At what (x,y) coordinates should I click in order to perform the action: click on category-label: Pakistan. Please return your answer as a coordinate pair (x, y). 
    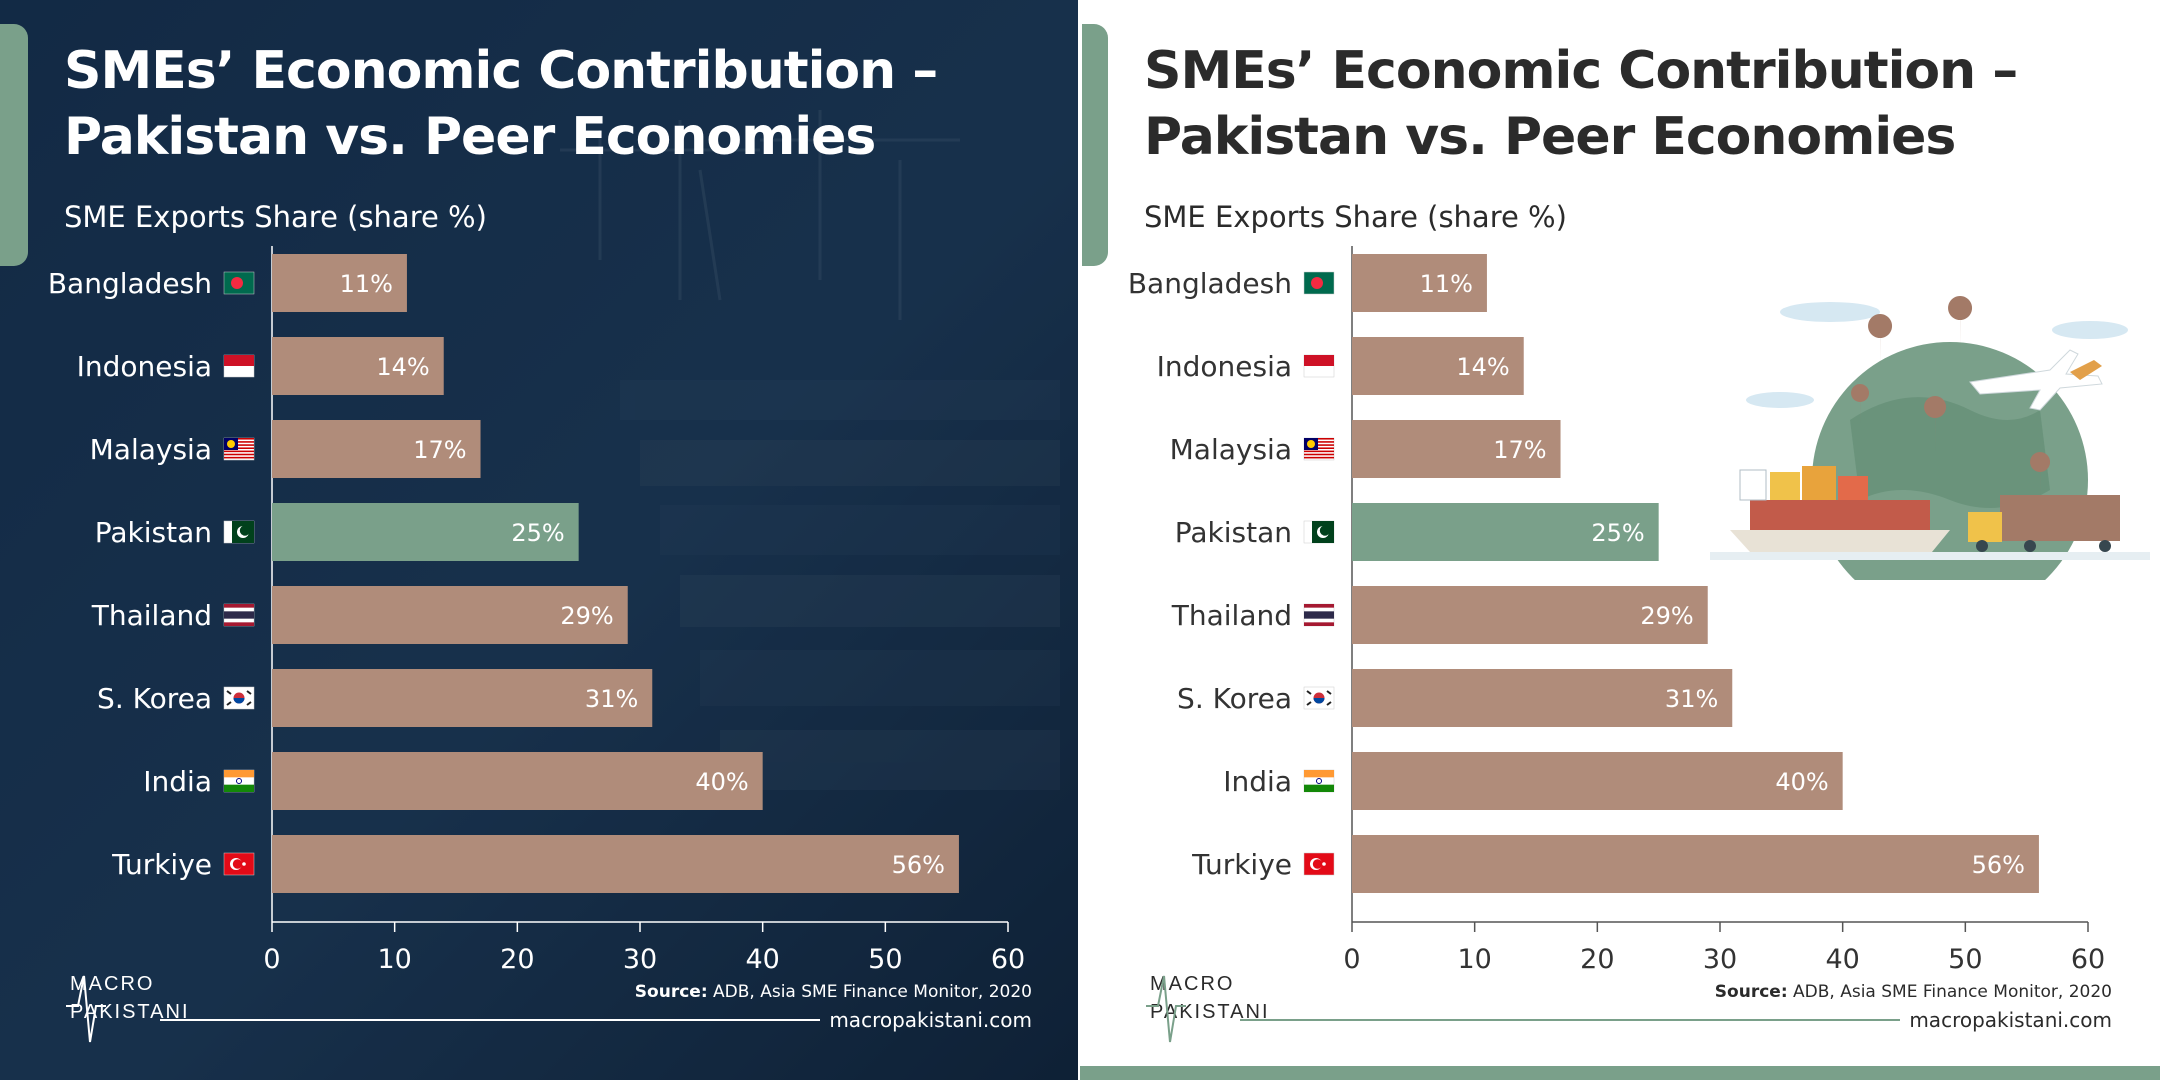
    Looking at the image, I should click on (1233, 532).